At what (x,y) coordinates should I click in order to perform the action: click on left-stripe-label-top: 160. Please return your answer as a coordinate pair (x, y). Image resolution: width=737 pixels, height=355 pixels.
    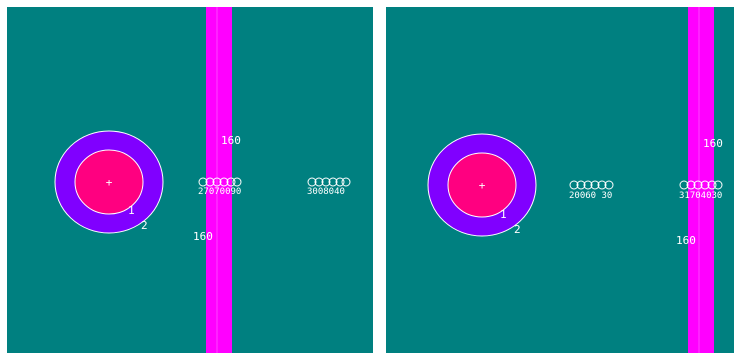
    Looking at the image, I should click on (231, 140).